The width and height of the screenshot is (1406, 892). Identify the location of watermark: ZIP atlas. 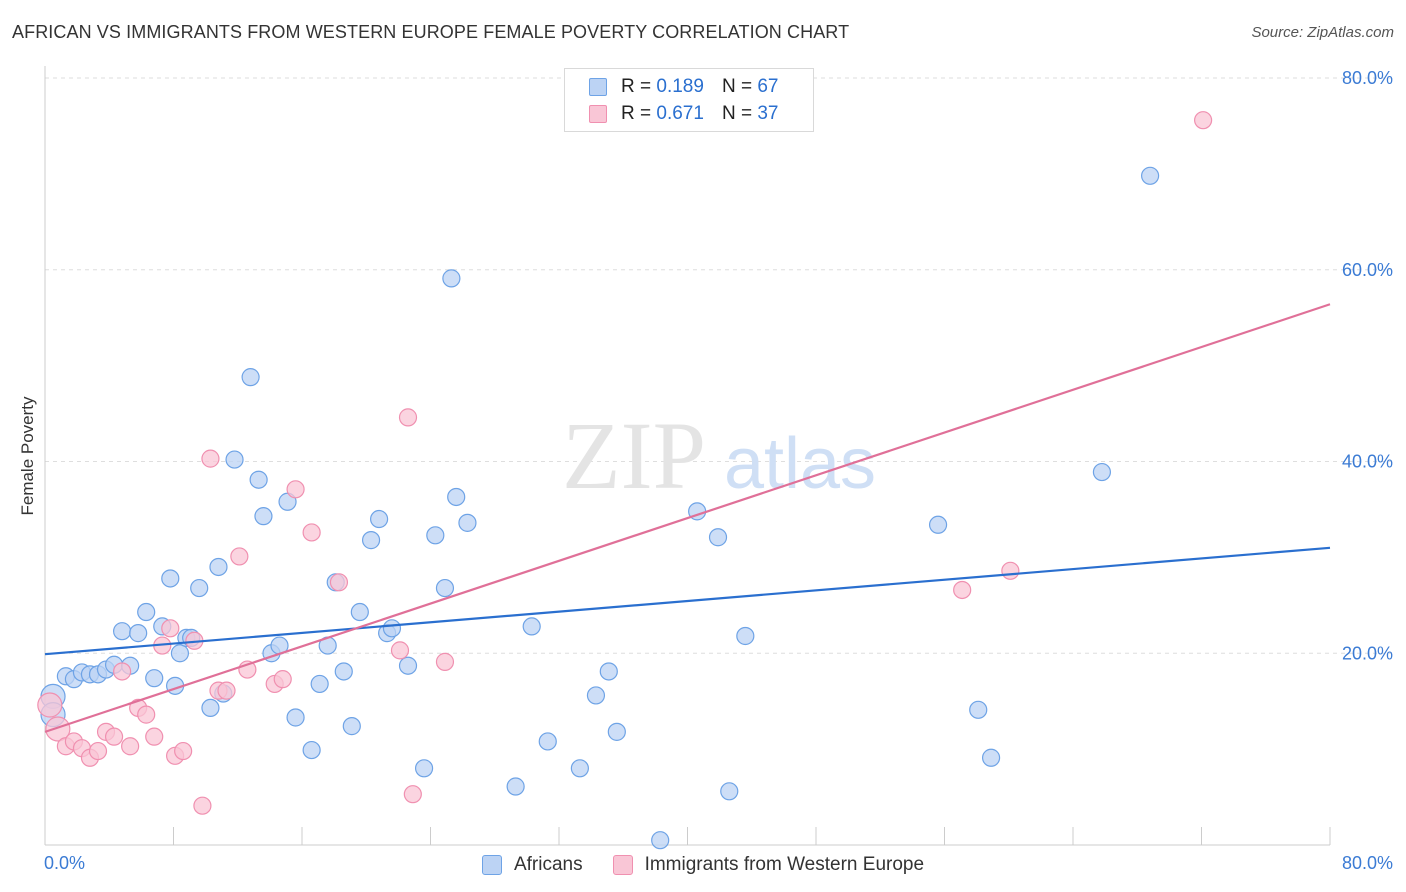
(719, 455).